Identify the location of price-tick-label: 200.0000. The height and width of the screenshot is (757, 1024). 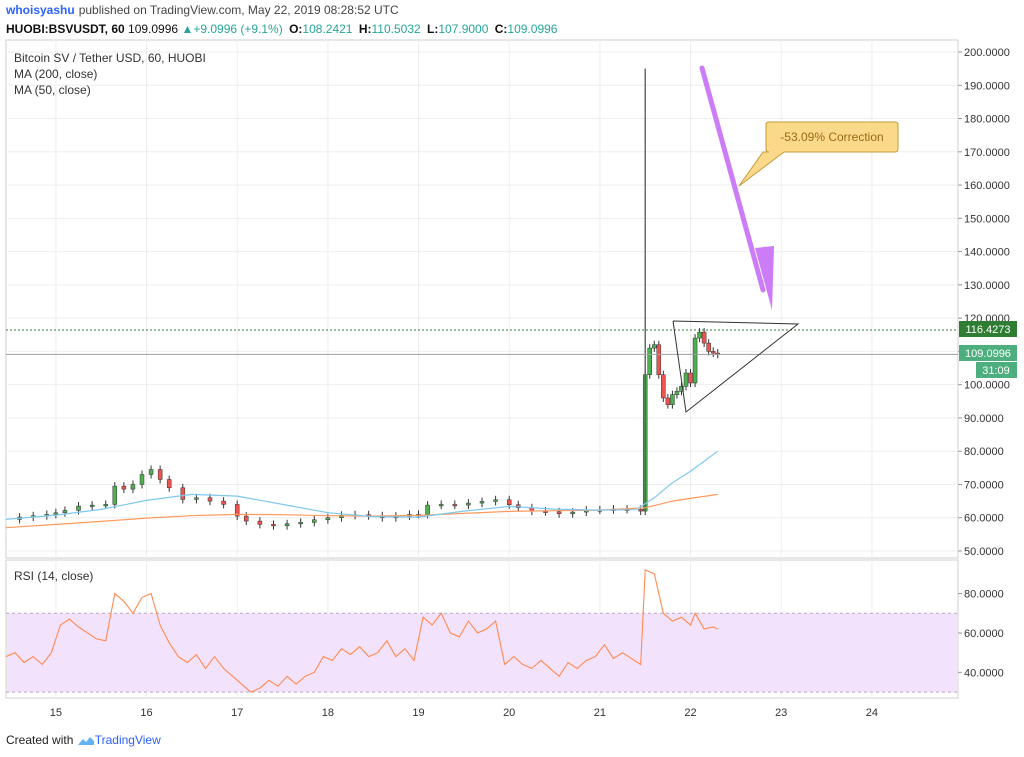
(987, 53).